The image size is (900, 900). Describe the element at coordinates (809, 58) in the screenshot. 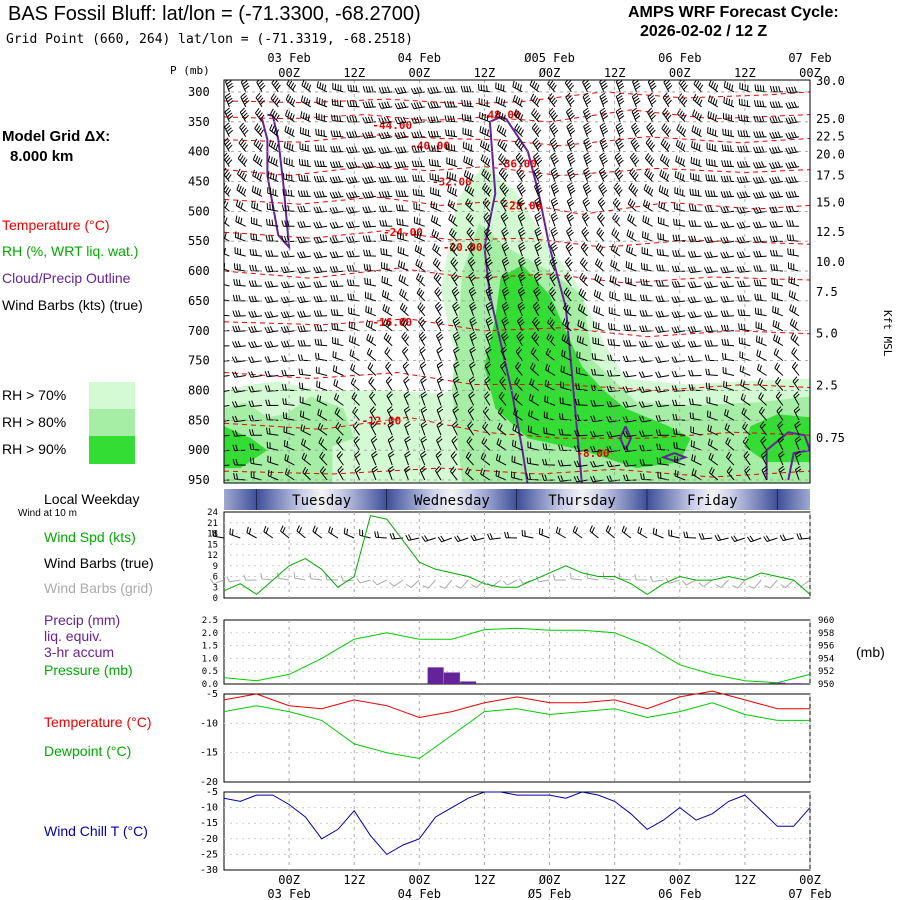

I see `top-date-label: 07 Feb` at that location.